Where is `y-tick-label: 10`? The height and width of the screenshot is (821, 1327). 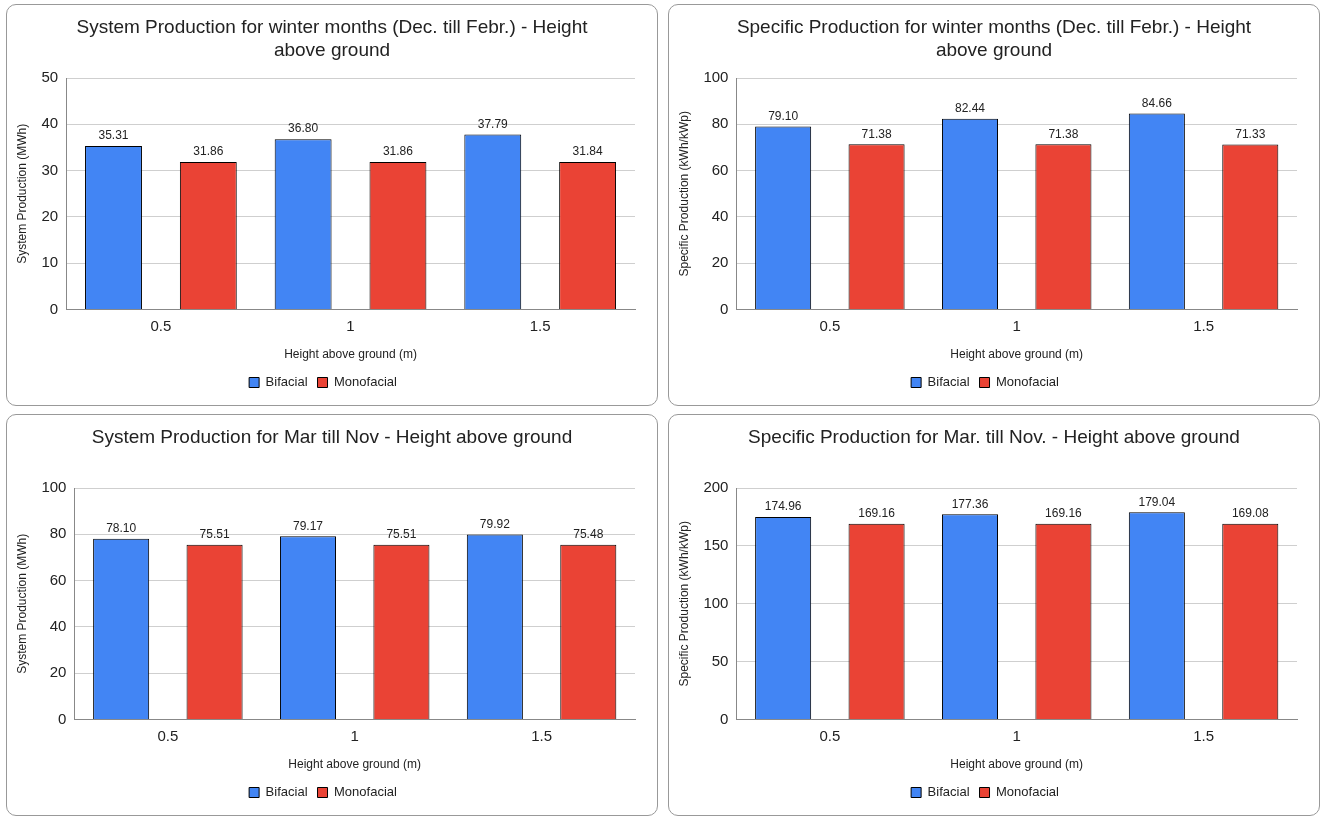
y-tick-label: 10 is located at coordinates (50, 262).